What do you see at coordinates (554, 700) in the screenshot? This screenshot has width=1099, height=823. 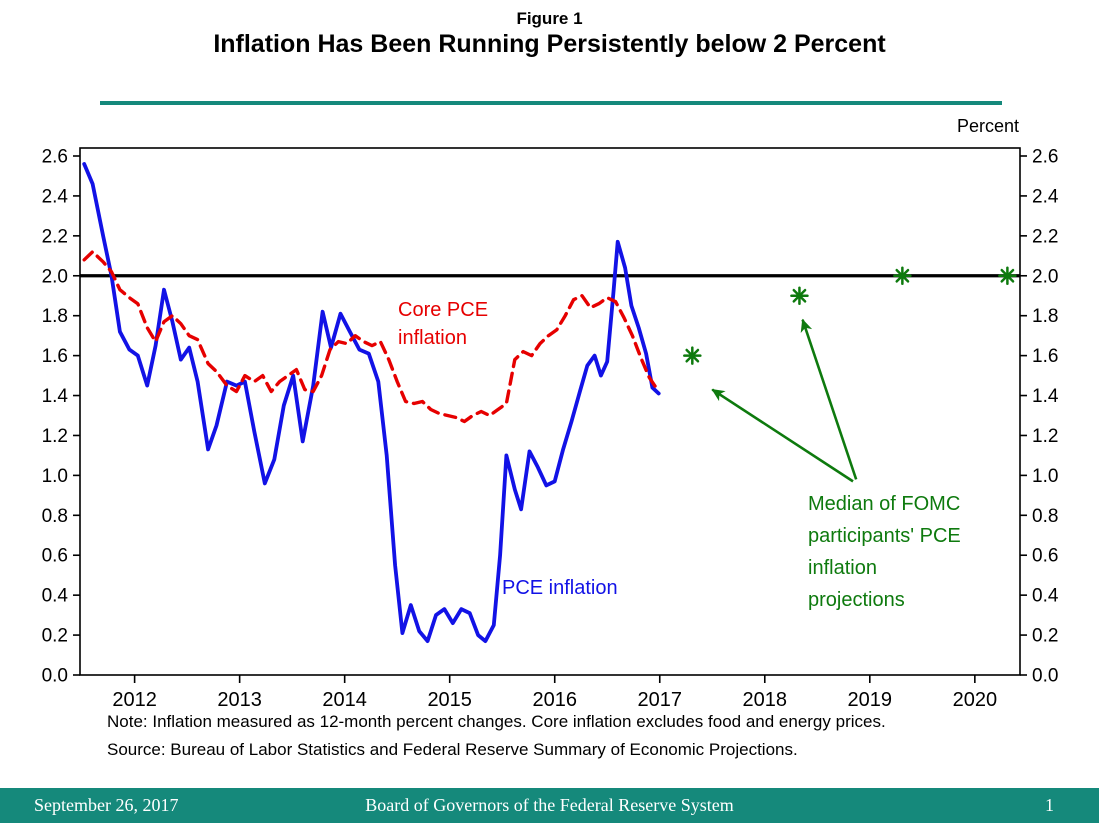 I see `x-tick-label: 2016` at bounding box center [554, 700].